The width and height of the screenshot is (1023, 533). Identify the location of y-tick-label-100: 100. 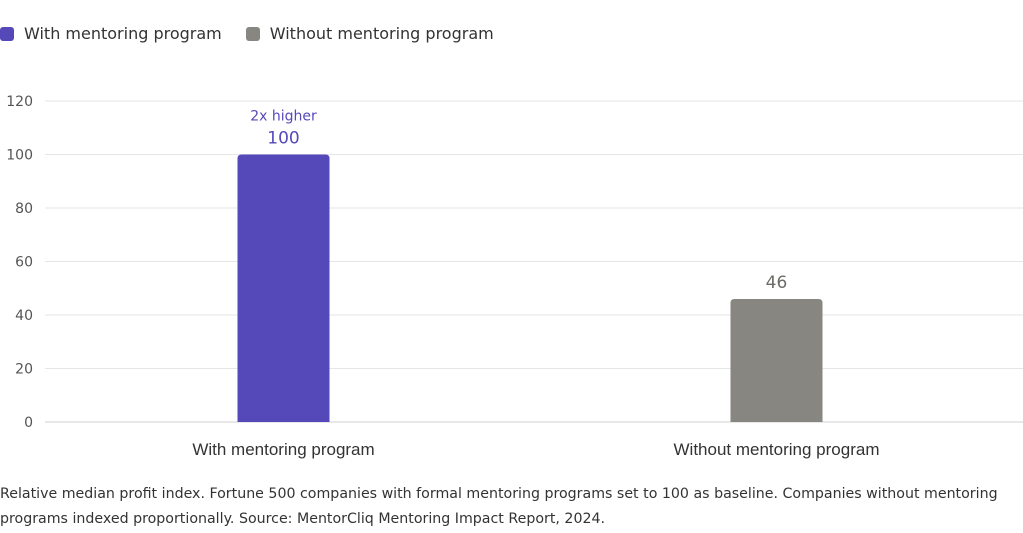
(19, 156).